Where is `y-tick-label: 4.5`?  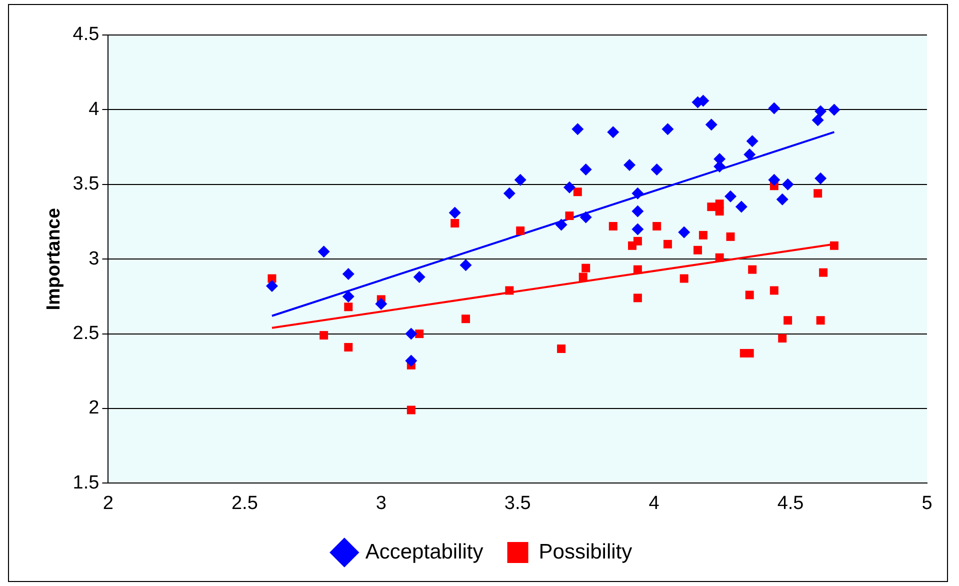 y-tick-label: 4.5 is located at coordinates (86, 35).